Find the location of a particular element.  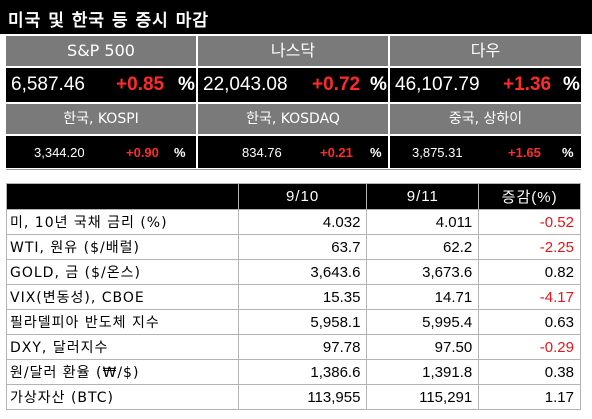

shanghai-value: 3,875.31 is located at coordinates (437, 152).